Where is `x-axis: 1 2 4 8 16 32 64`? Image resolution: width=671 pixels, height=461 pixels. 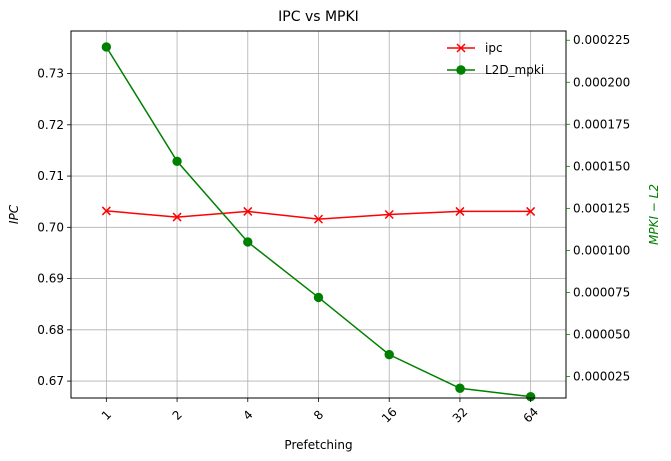
x-axis: 1 2 4 8 16 32 64 is located at coordinates (320, 412).